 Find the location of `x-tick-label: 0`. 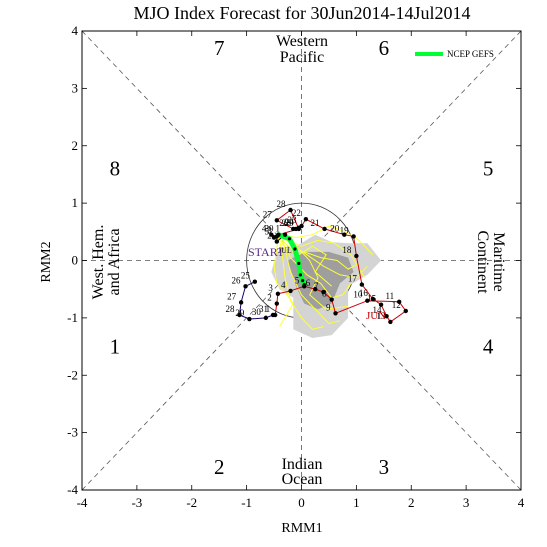

x-tick-label: 0 is located at coordinates (301, 502).